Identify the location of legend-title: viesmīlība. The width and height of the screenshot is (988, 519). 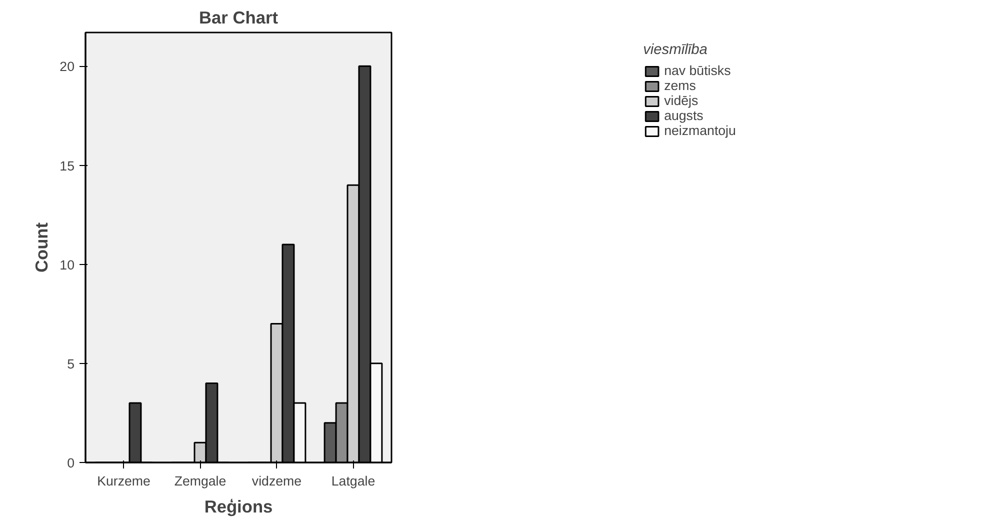
(675, 50).